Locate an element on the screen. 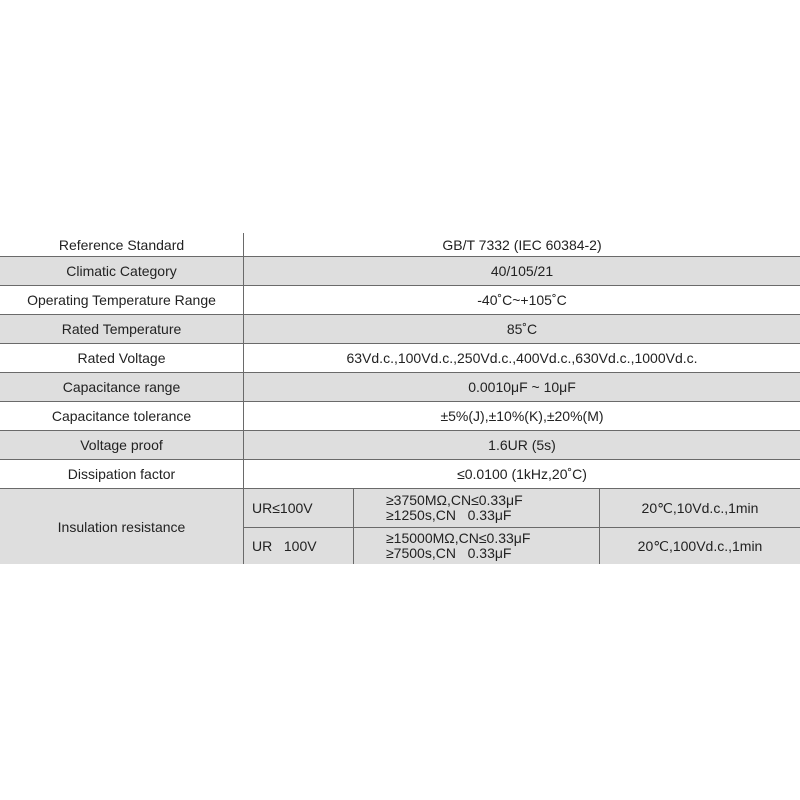 This screenshot has height=800, width=800. row-value: ≤0.0100 (1kHz,20˚C) is located at coordinates (522, 474).